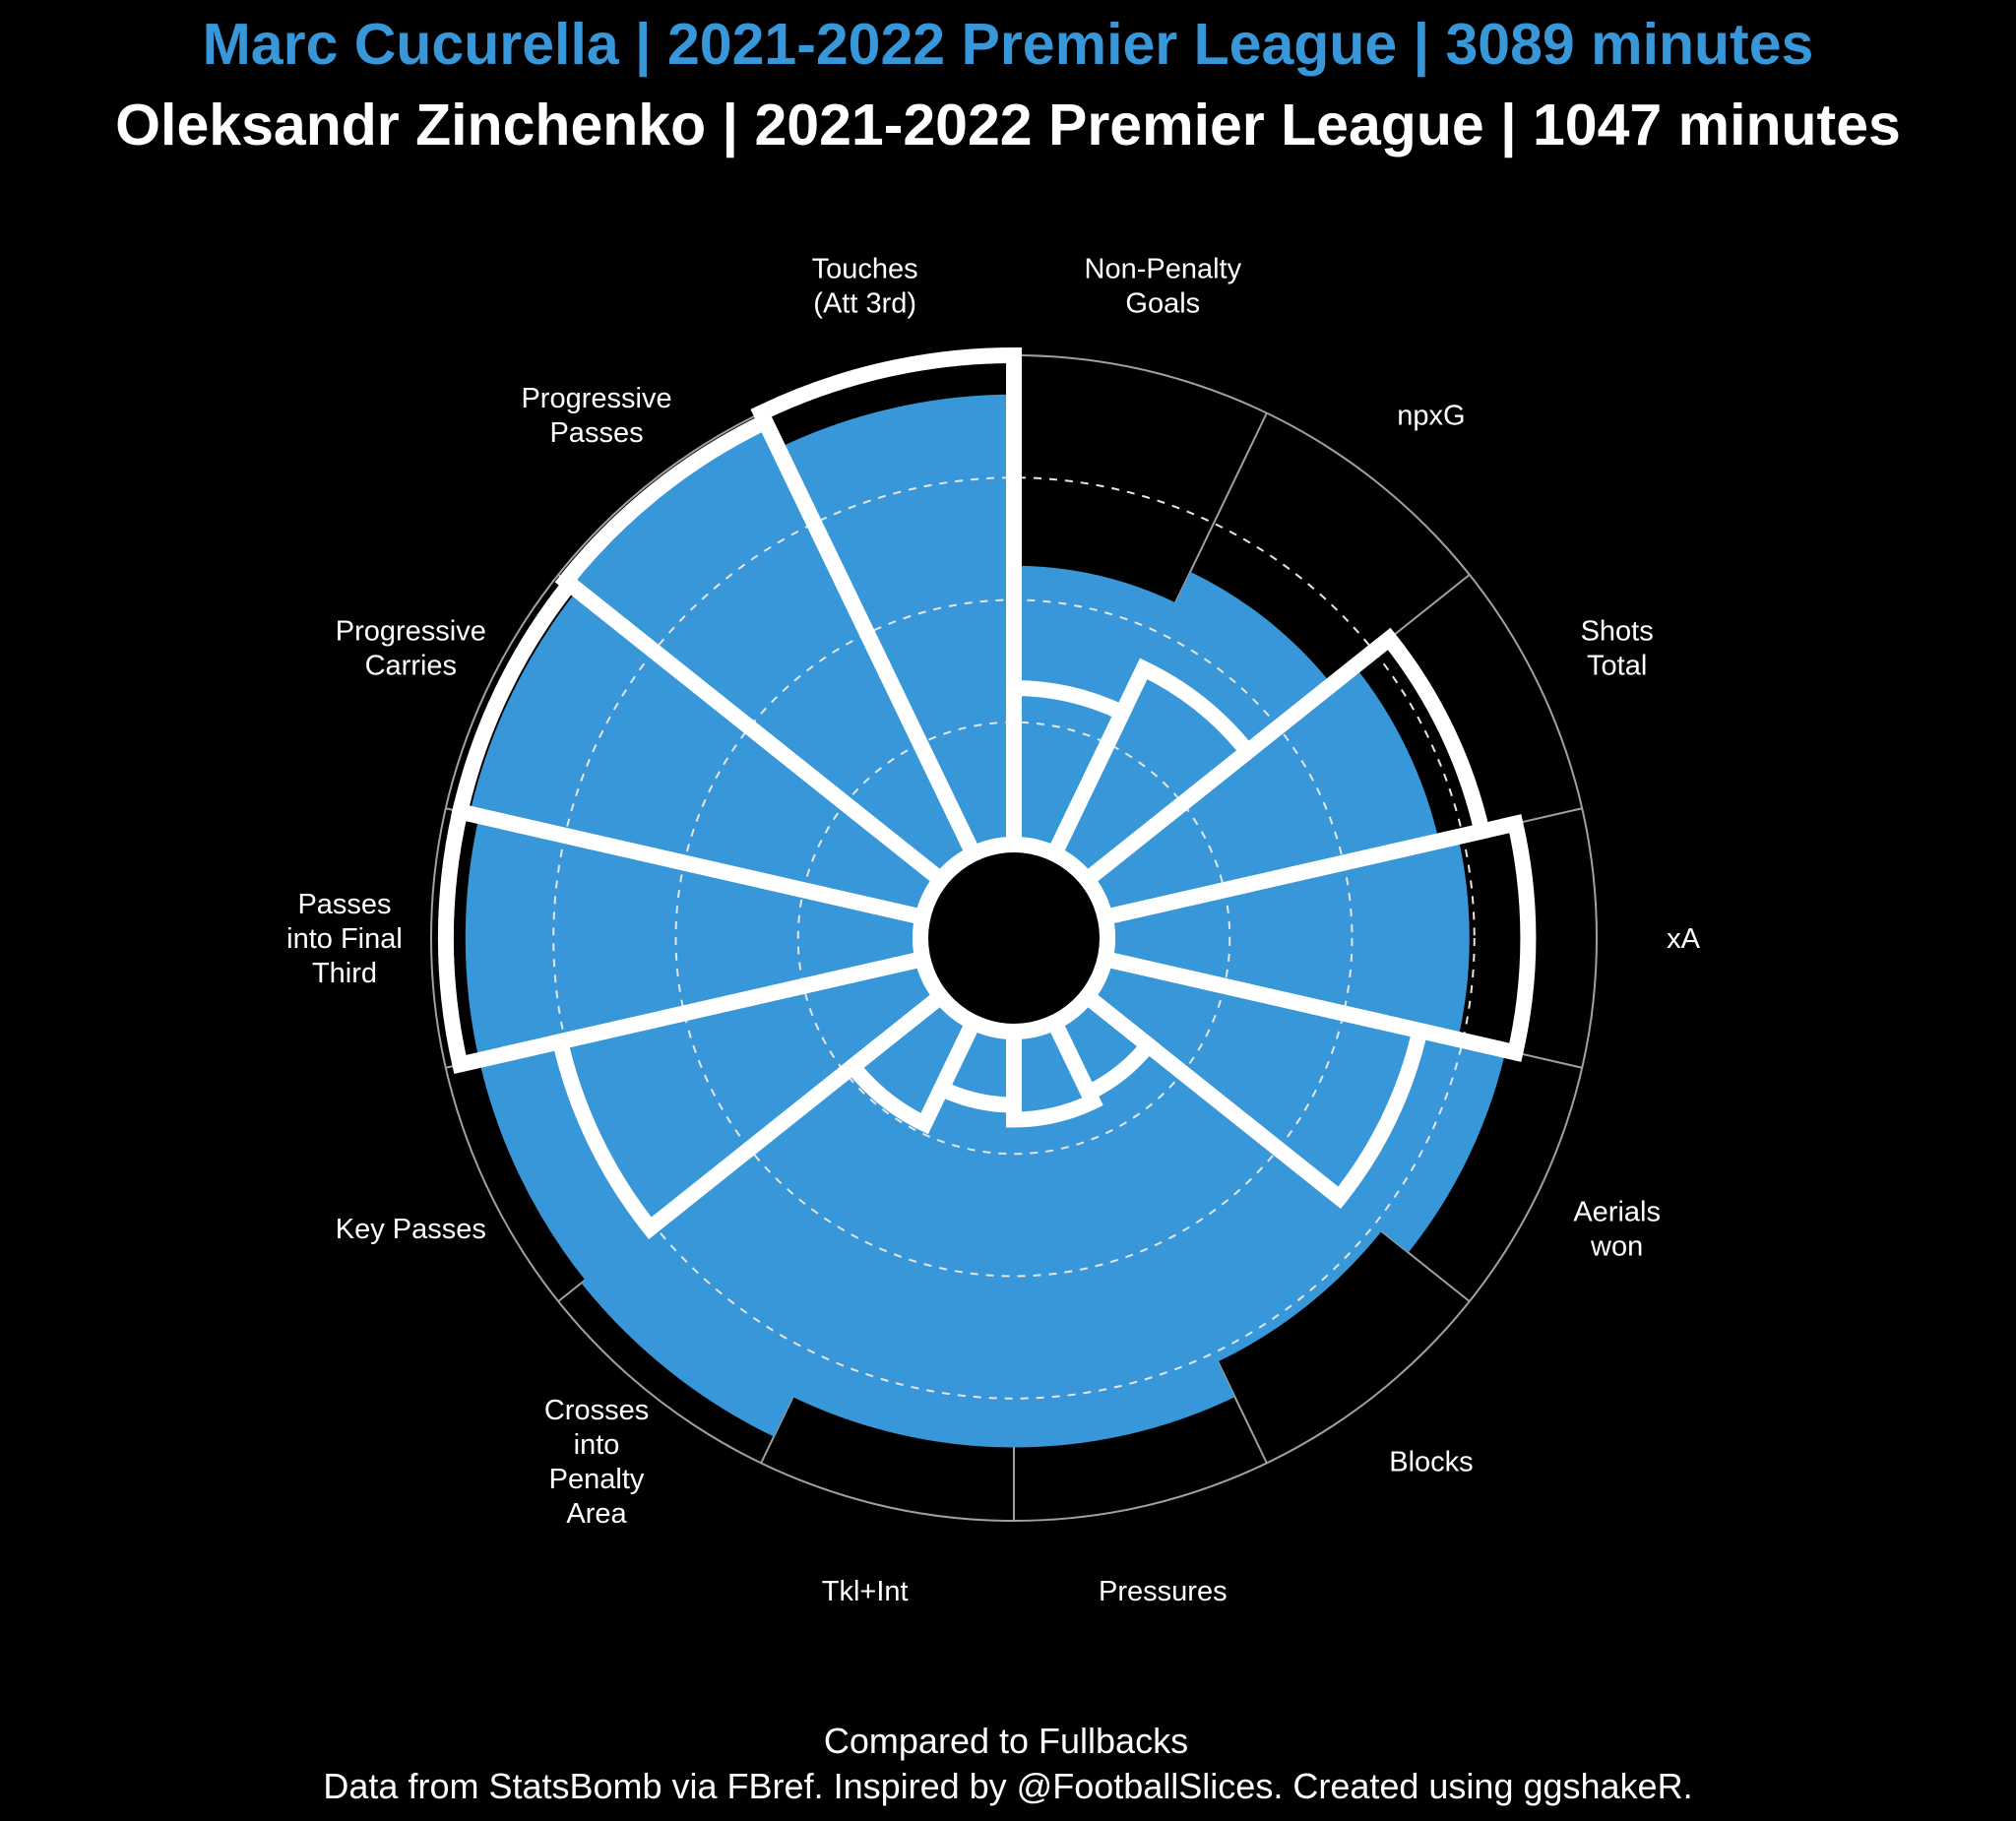 Image resolution: width=2016 pixels, height=1821 pixels. What do you see at coordinates (1431, 1463) in the screenshot?
I see `metric-label: Blocks` at bounding box center [1431, 1463].